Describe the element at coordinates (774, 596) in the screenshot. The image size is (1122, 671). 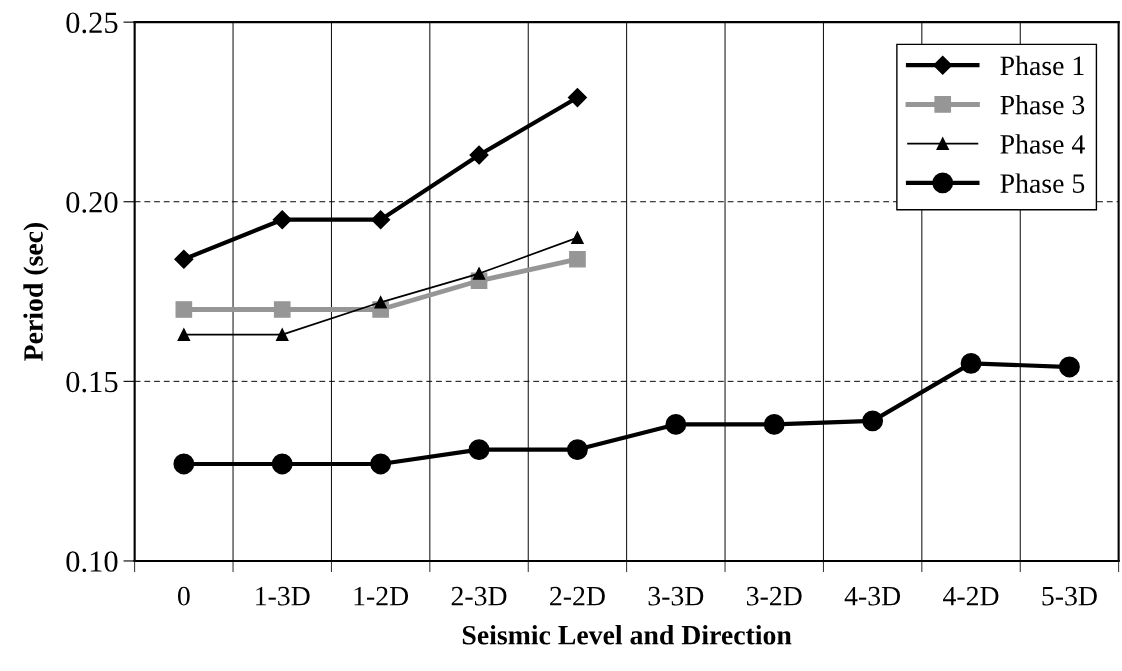
I see `x-tick-label: 3-2D` at that location.